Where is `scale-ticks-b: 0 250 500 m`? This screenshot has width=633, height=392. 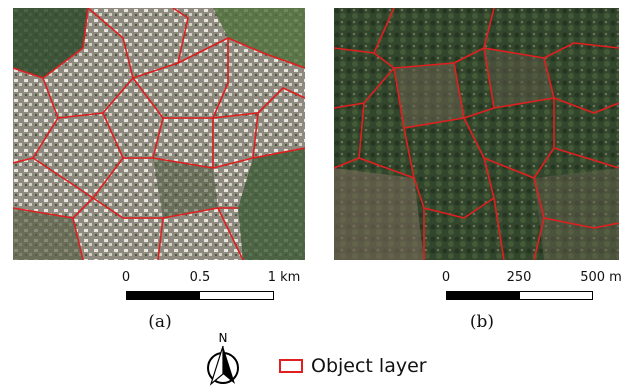 scale-ticks-b: 0 250 500 m is located at coordinates (316, 278).